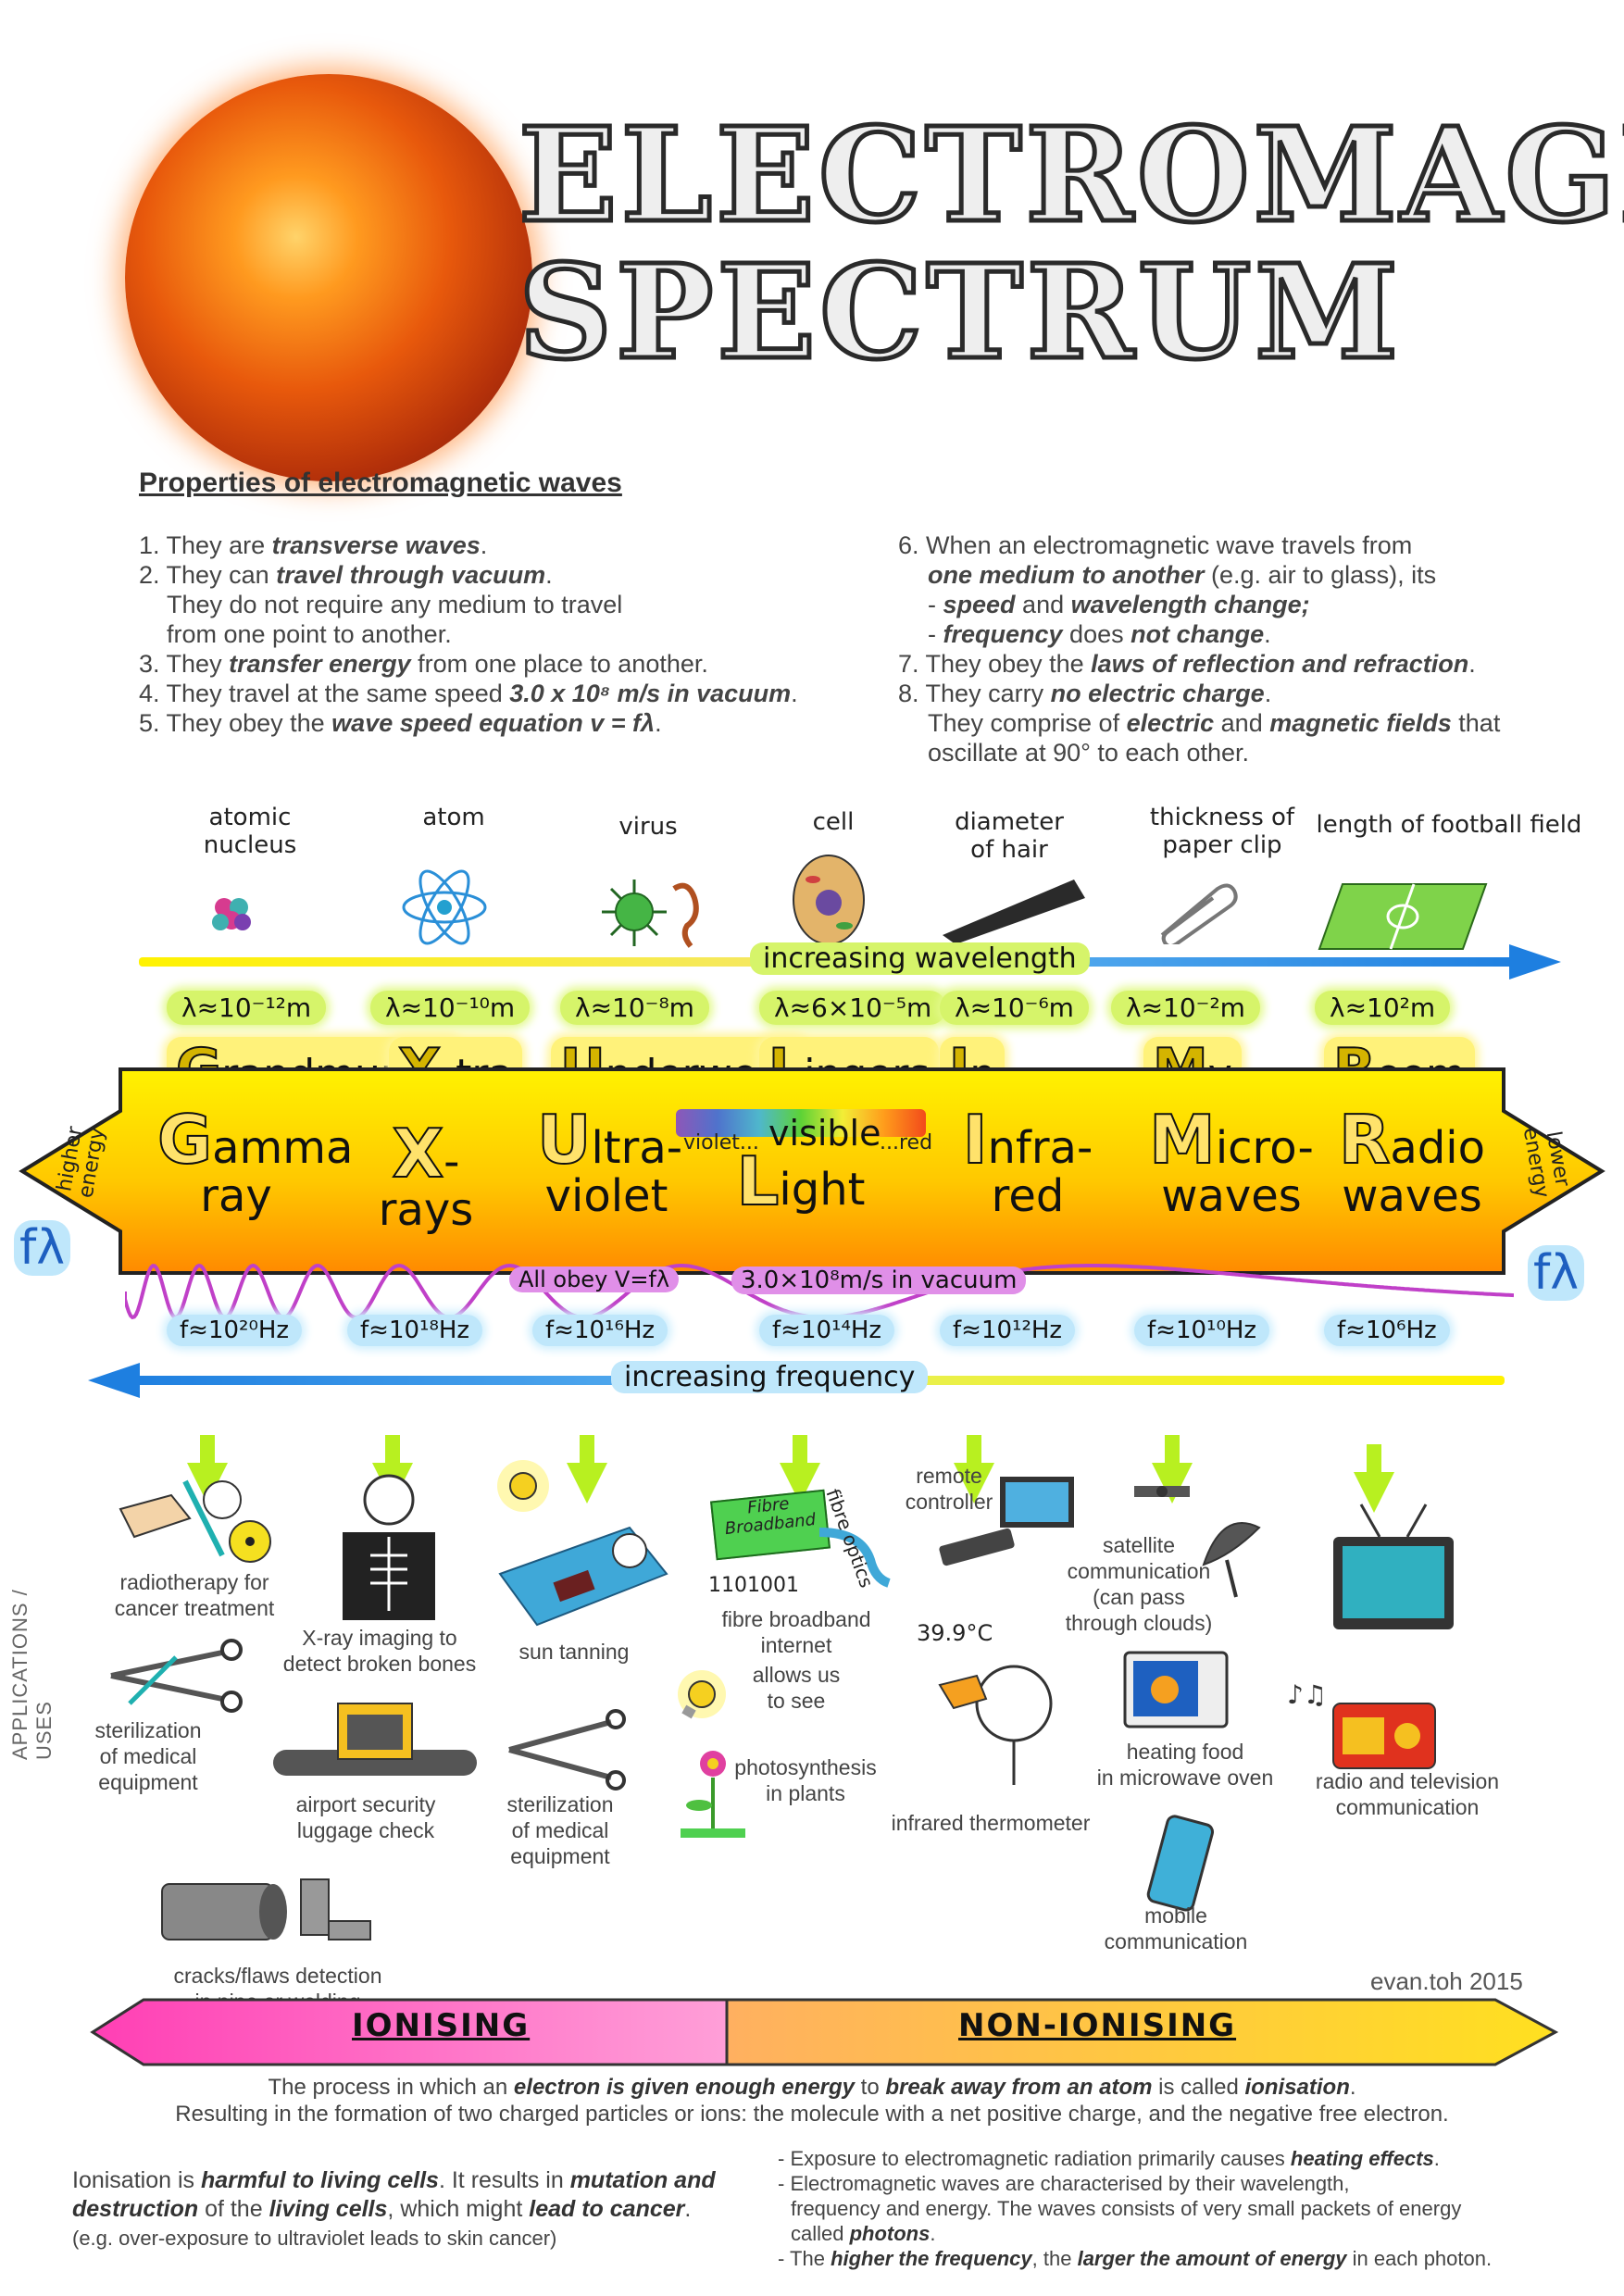 Image resolution: width=1624 pixels, height=2296 pixels. What do you see at coordinates (1393, 1566) in the screenshot?
I see `television-icon` at bounding box center [1393, 1566].